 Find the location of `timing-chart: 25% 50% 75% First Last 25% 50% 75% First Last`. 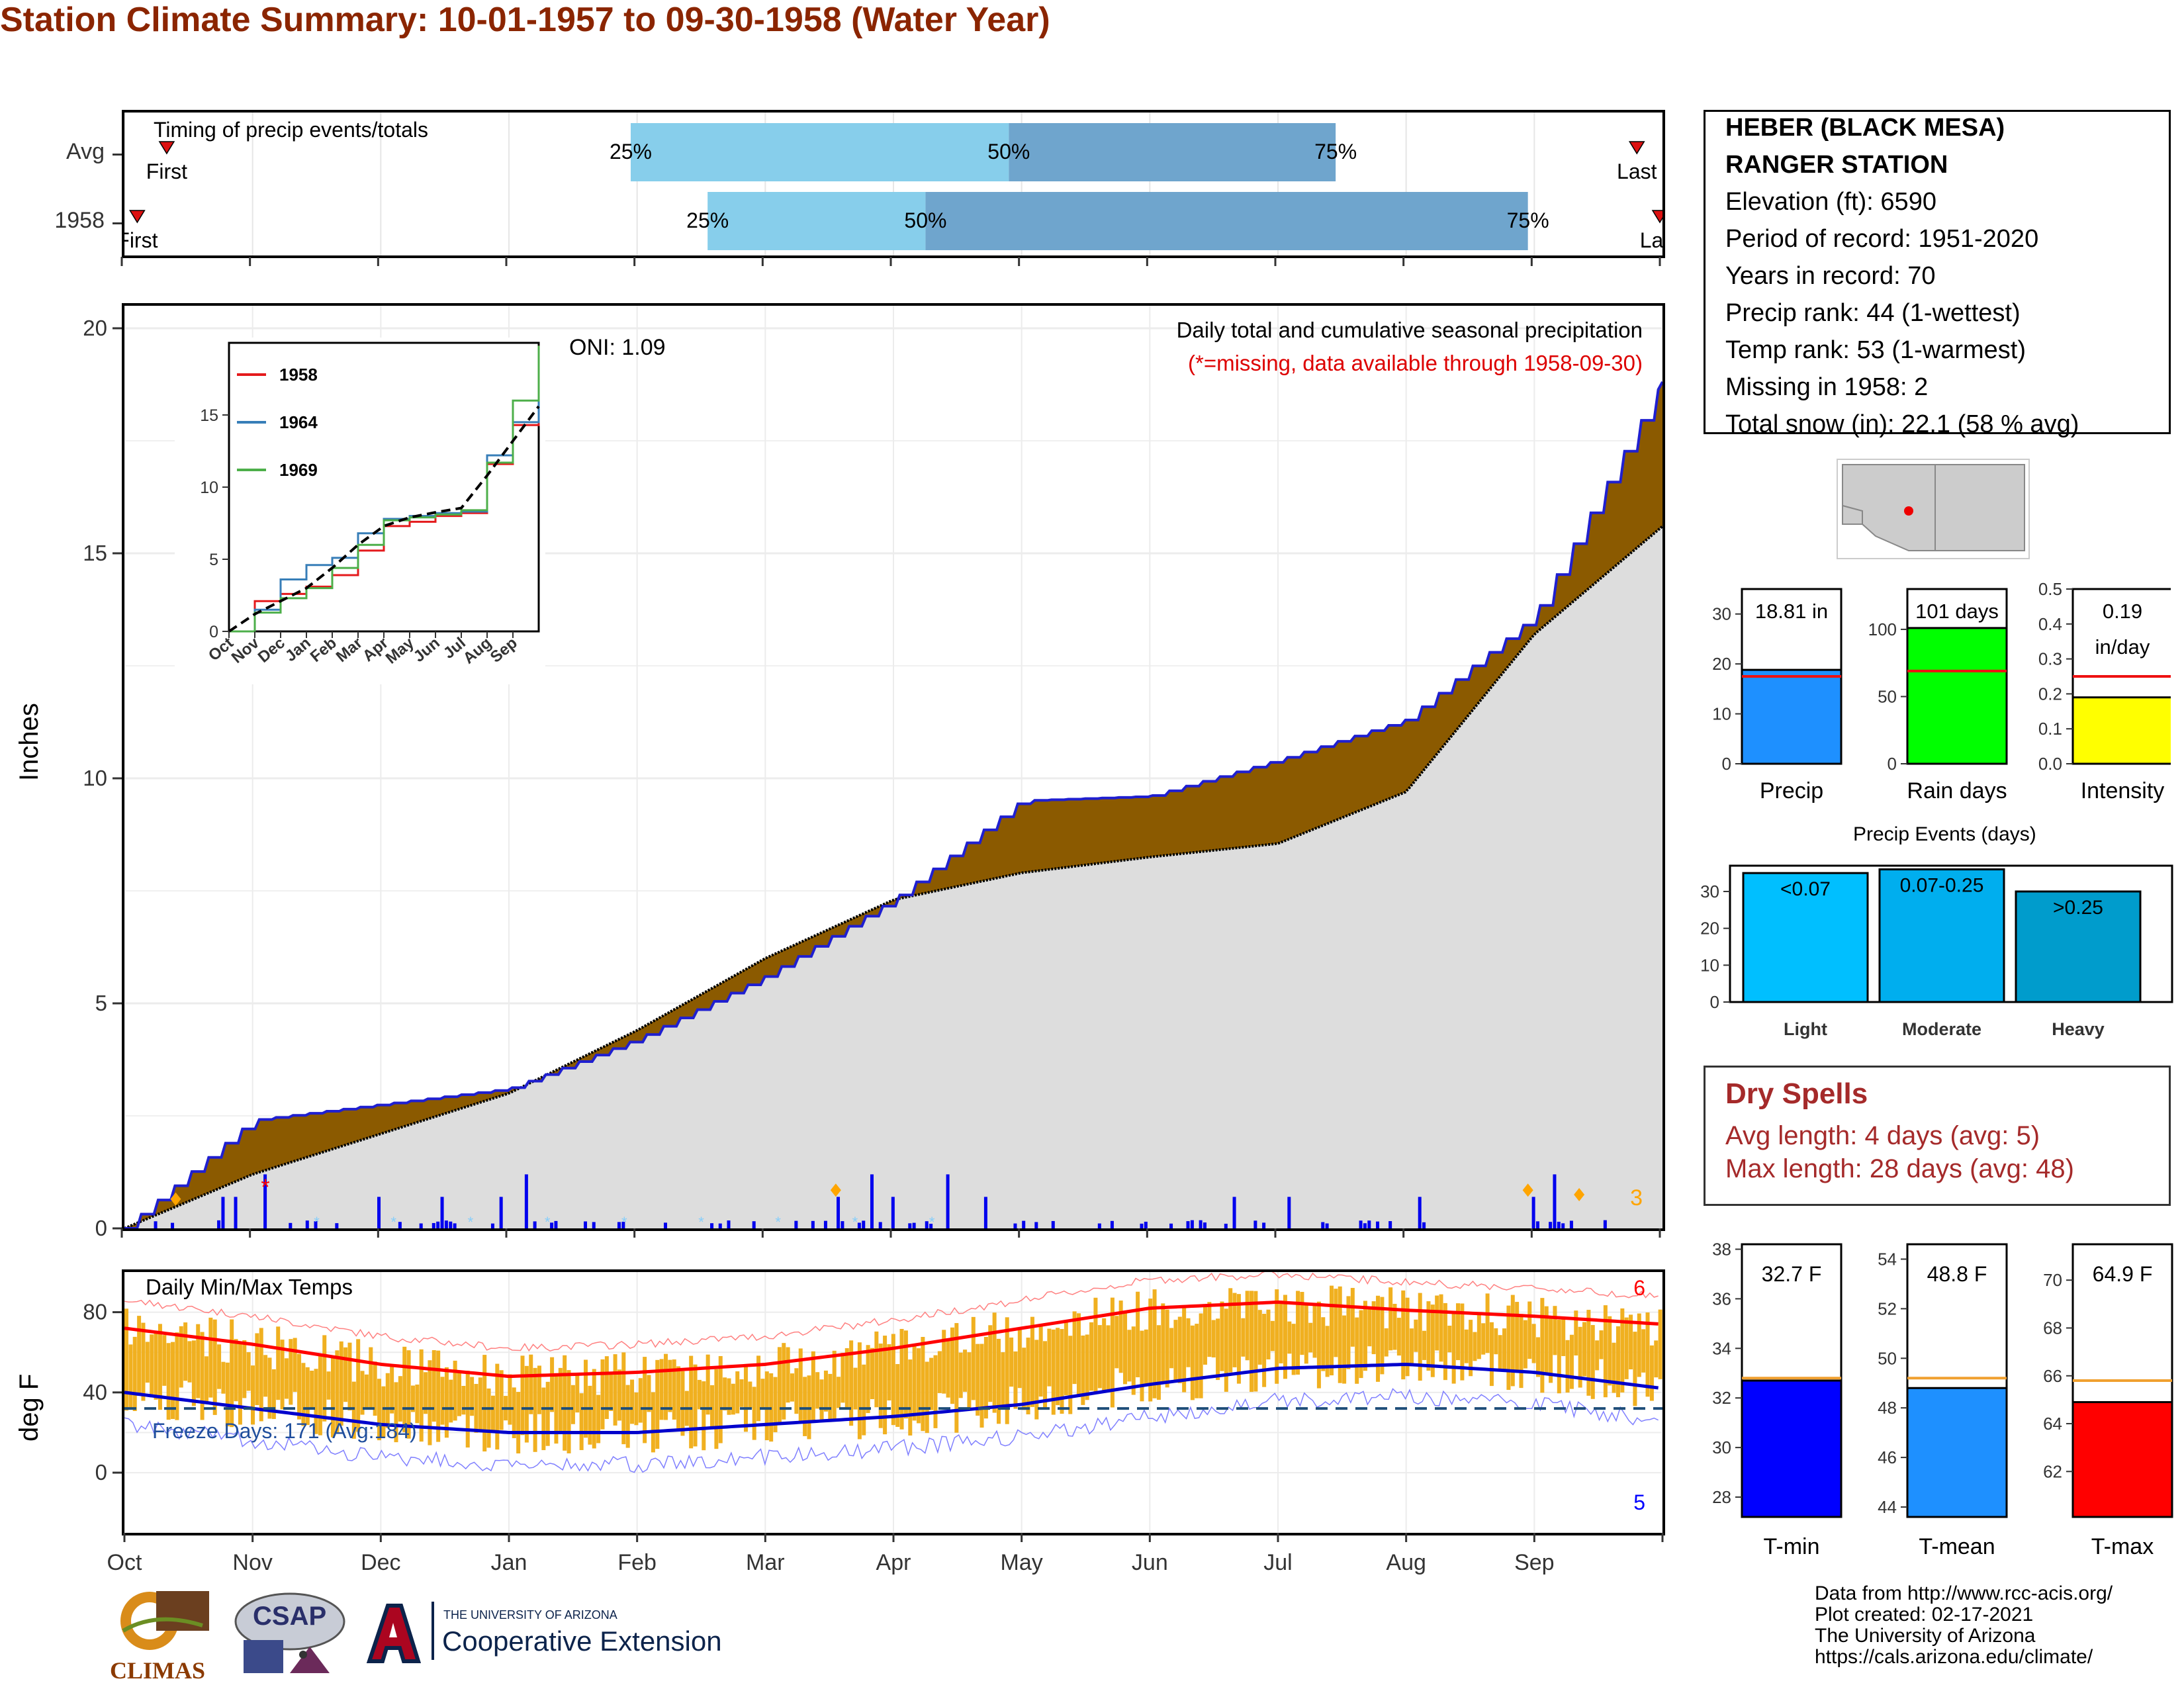

timing-chart: 25% 50% 75% First Last 25% 50% 75% First Last is located at coordinates (893, 184).